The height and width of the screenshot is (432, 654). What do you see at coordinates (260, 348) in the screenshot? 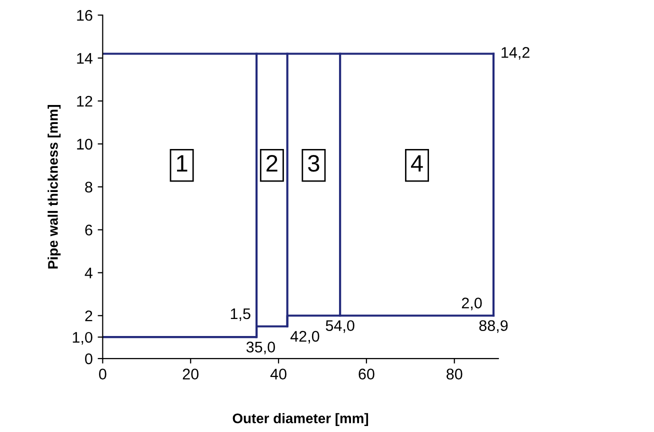
I see `annotation: 35,0` at bounding box center [260, 348].